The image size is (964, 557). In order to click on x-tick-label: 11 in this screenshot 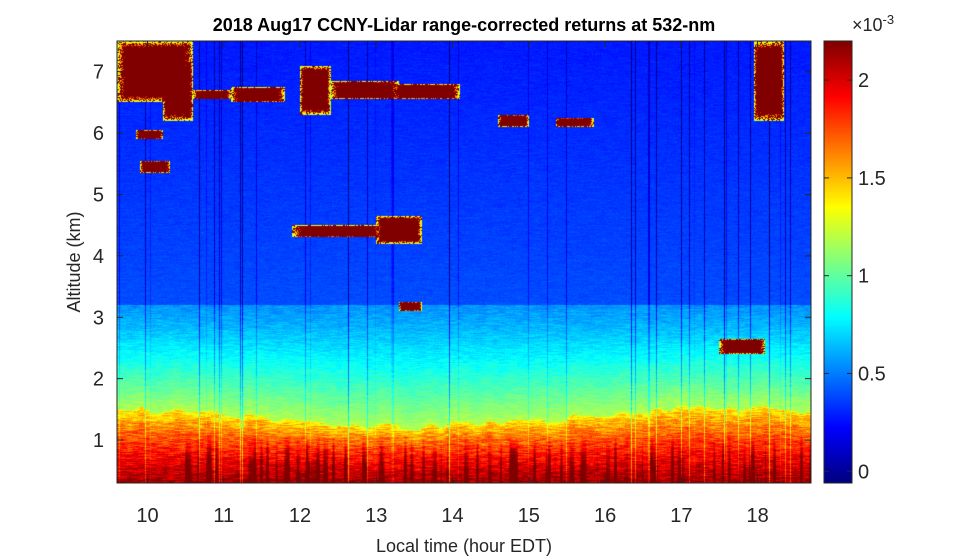, I will do `click(223, 516)`.